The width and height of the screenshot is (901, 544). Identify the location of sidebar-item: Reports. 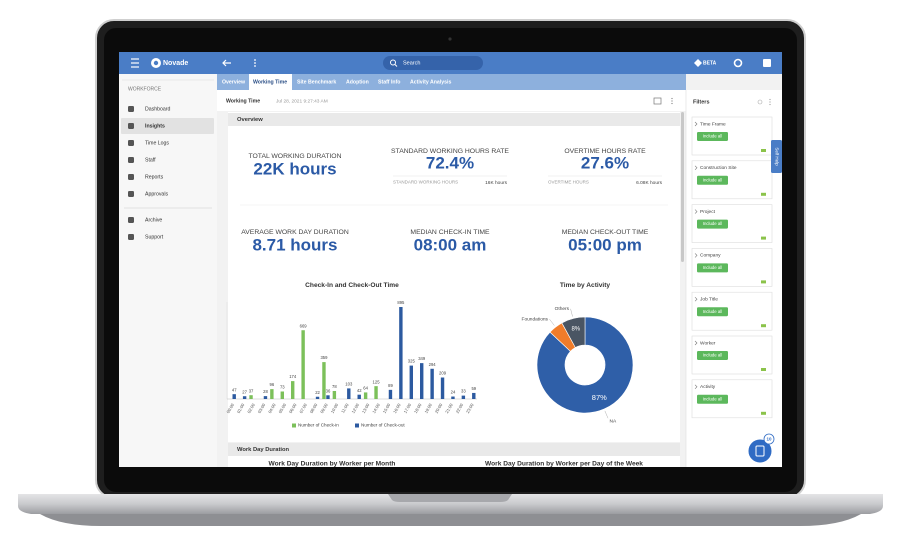
(154, 177).